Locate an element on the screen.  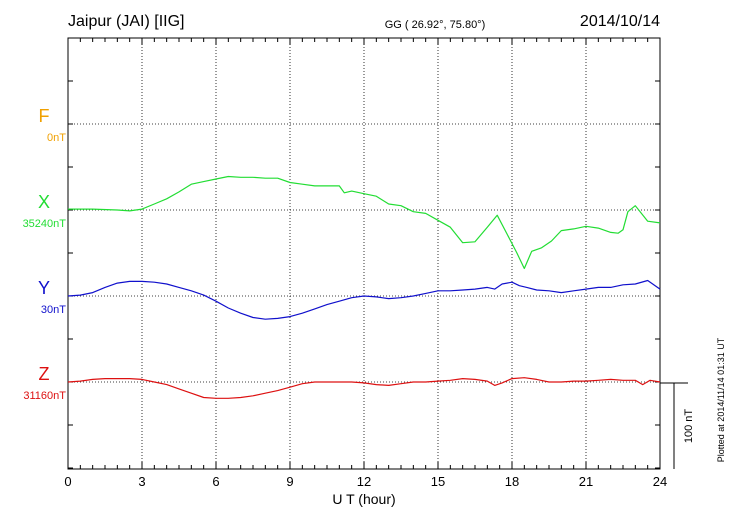
station-coords: GG ( 26.92°, 75.80°) is located at coordinates (435, 25).